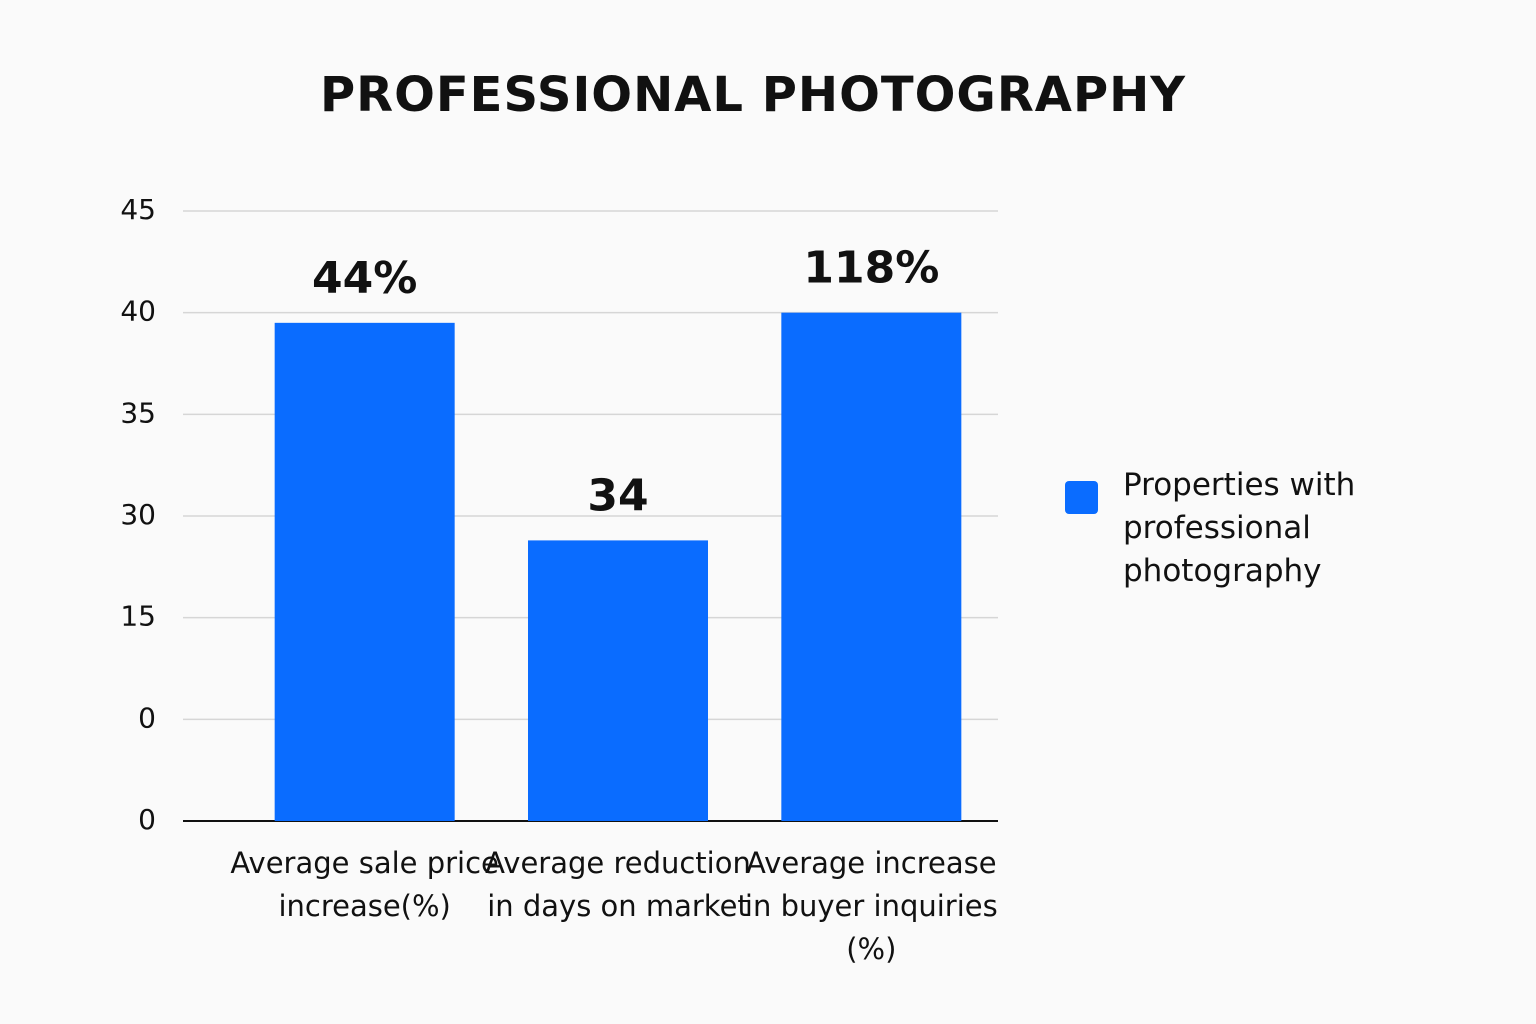 Image resolution: width=1536 pixels, height=1024 pixels. I want to click on data-label: 34, so click(617, 495).